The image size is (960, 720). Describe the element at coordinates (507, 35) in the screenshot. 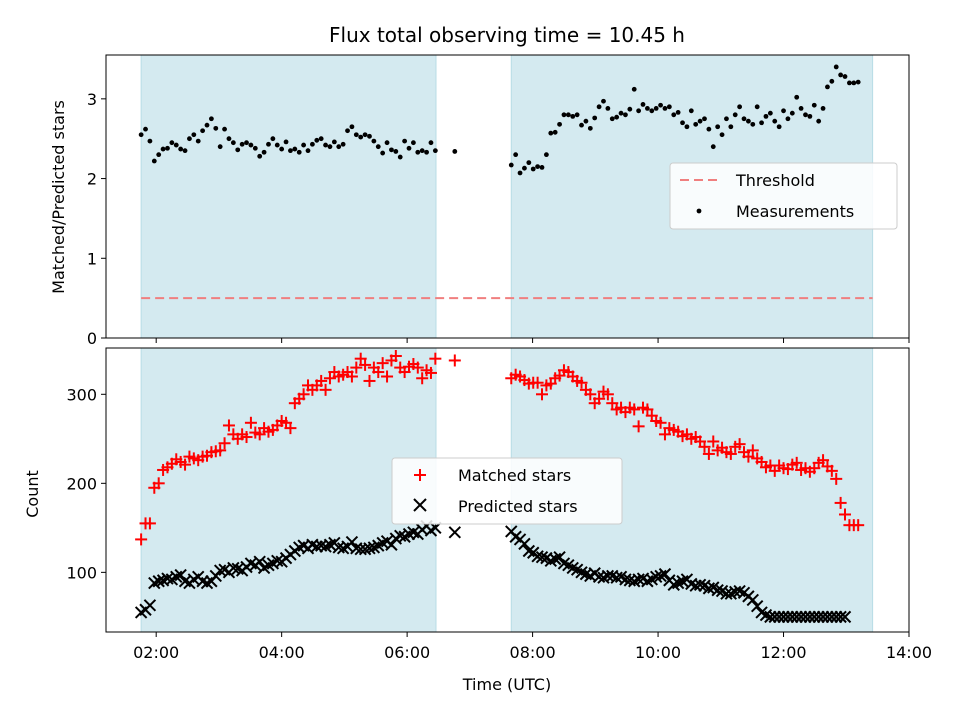

I see `chart-title: Flux total observing time = 10.45 h` at that location.